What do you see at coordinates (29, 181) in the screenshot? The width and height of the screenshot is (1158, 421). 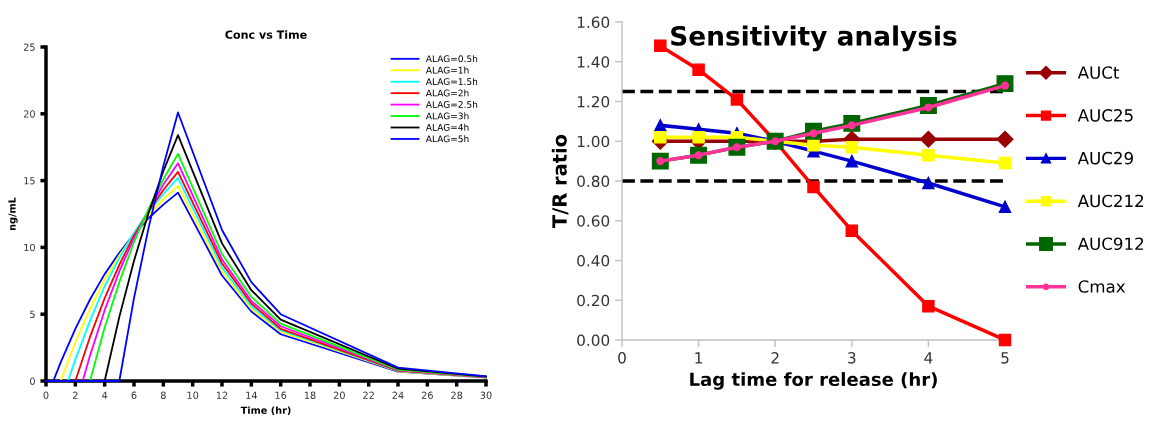 I see `y-tick-label: 15` at bounding box center [29, 181].